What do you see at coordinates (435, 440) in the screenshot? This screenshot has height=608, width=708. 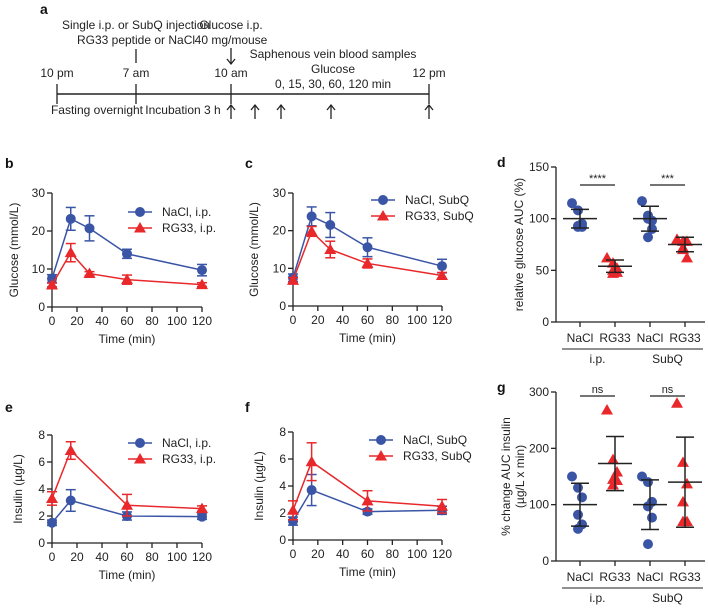 I see `legend-label: NaCl, SubQ` at bounding box center [435, 440].